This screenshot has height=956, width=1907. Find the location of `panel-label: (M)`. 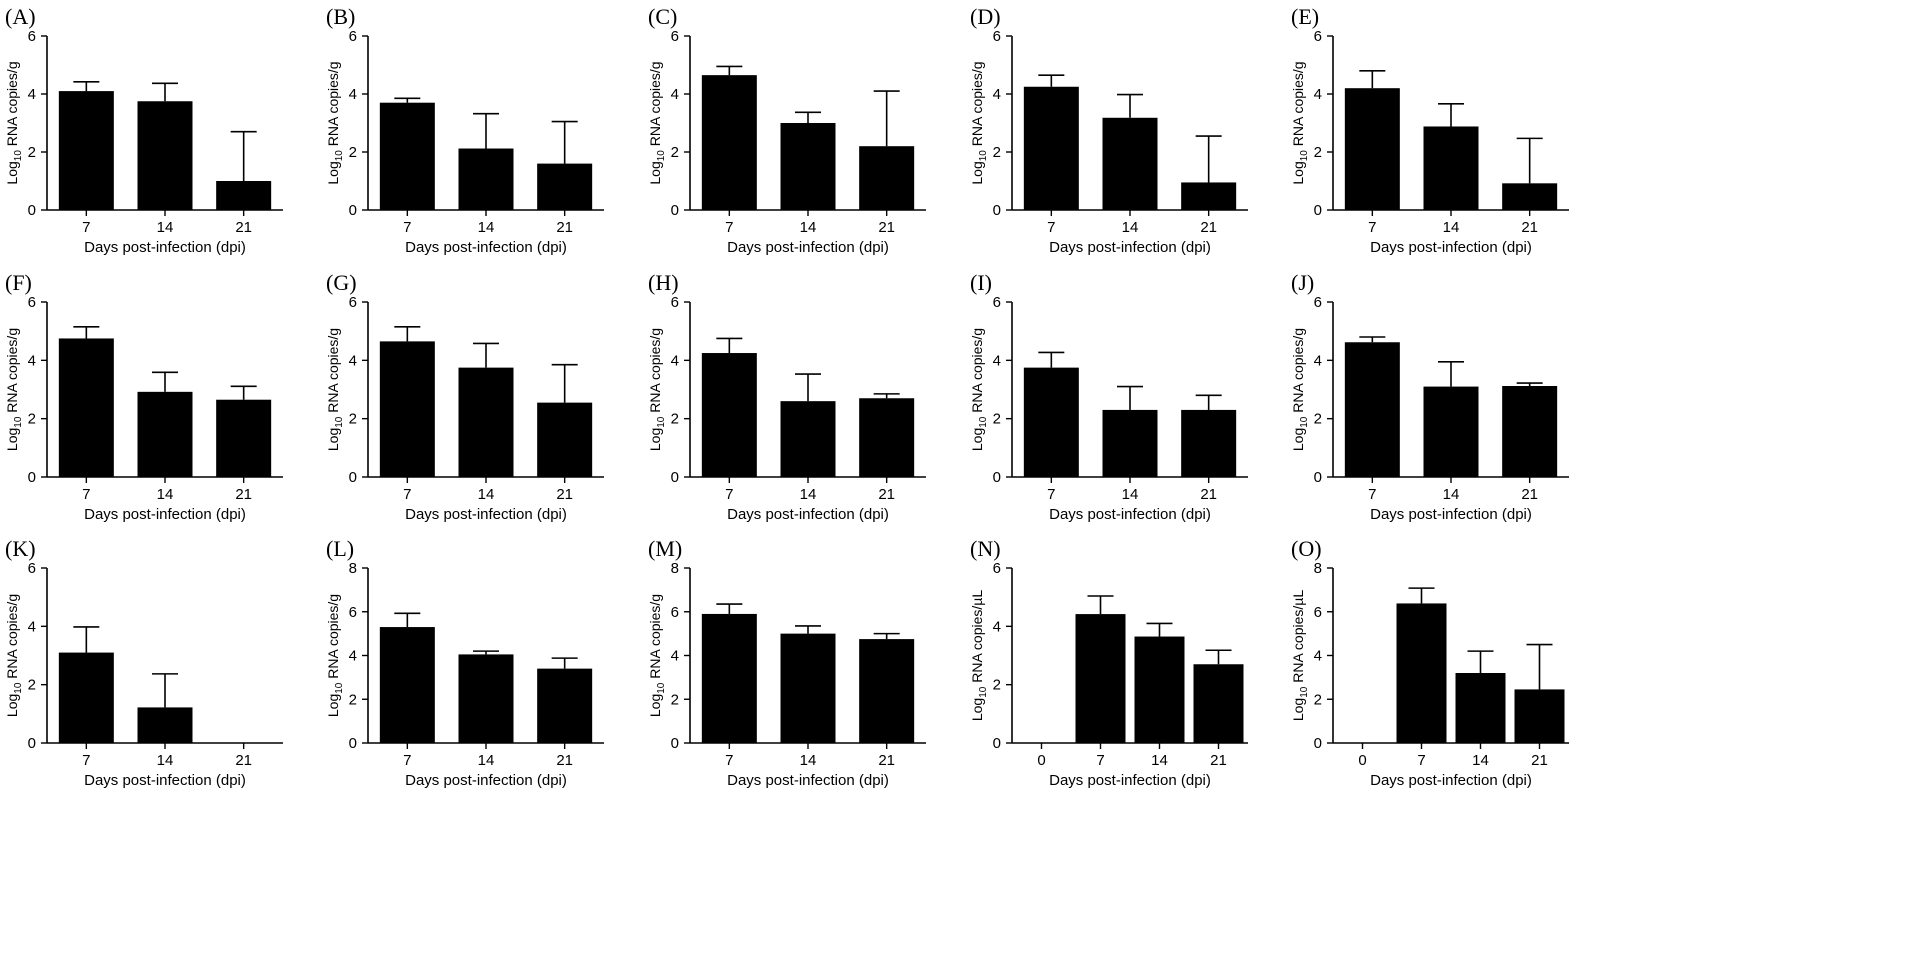

panel-label: (M) is located at coordinates (665, 548).